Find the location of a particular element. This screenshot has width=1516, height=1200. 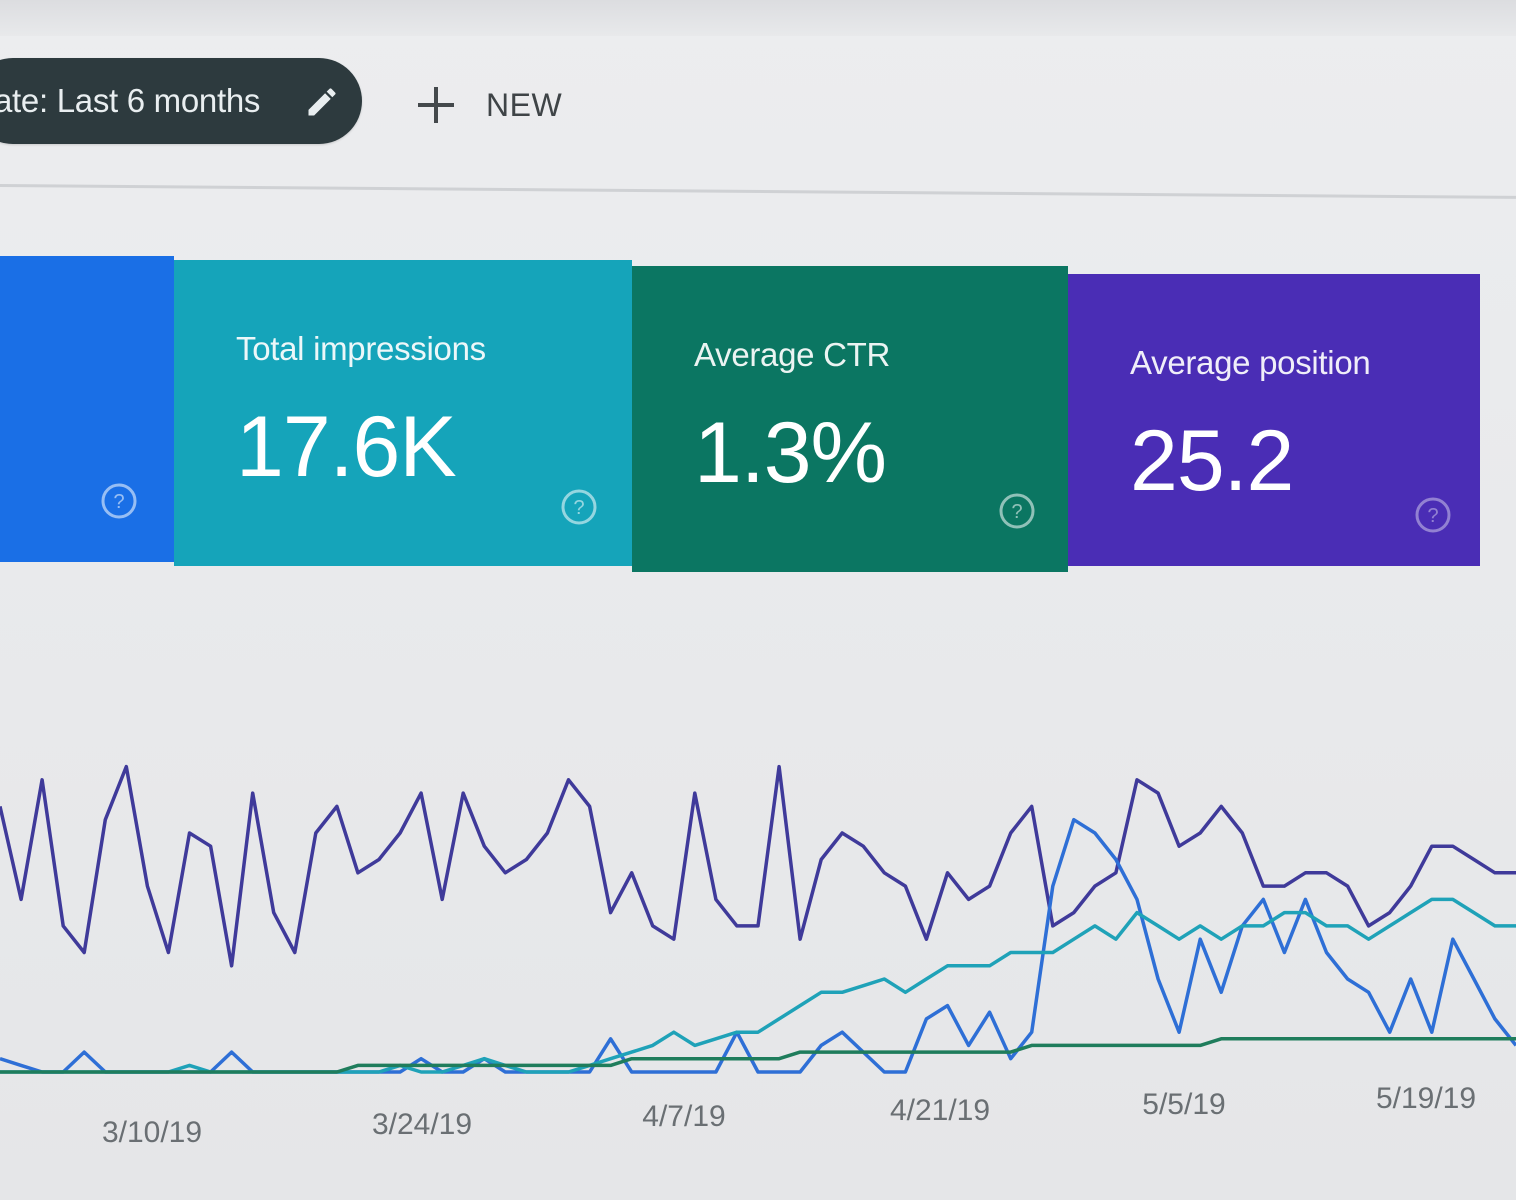

date-filter-label: ate: Last 6 months is located at coordinates (130, 100).